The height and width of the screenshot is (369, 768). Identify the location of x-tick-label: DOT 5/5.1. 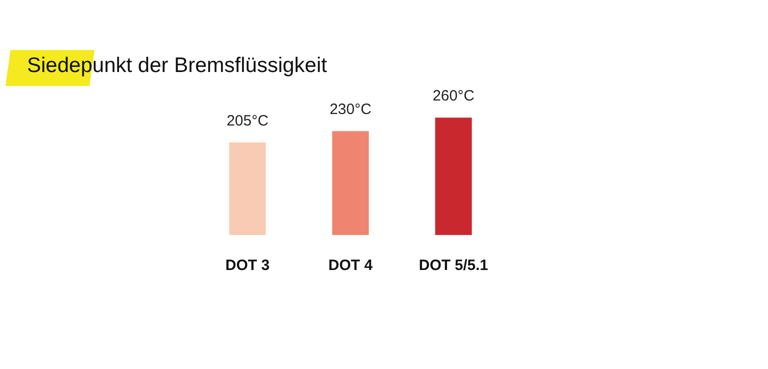
(453, 265).